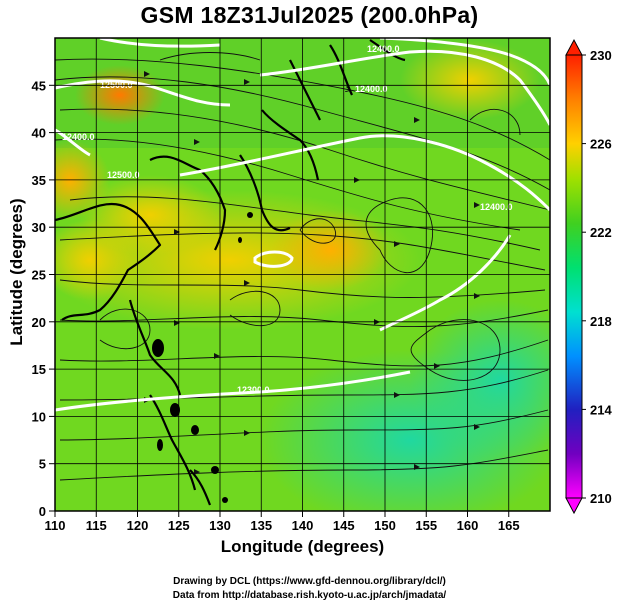  Describe the element at coordinates (601, 144) in the screenshot. I see `colorbar-label: 226` at that location.